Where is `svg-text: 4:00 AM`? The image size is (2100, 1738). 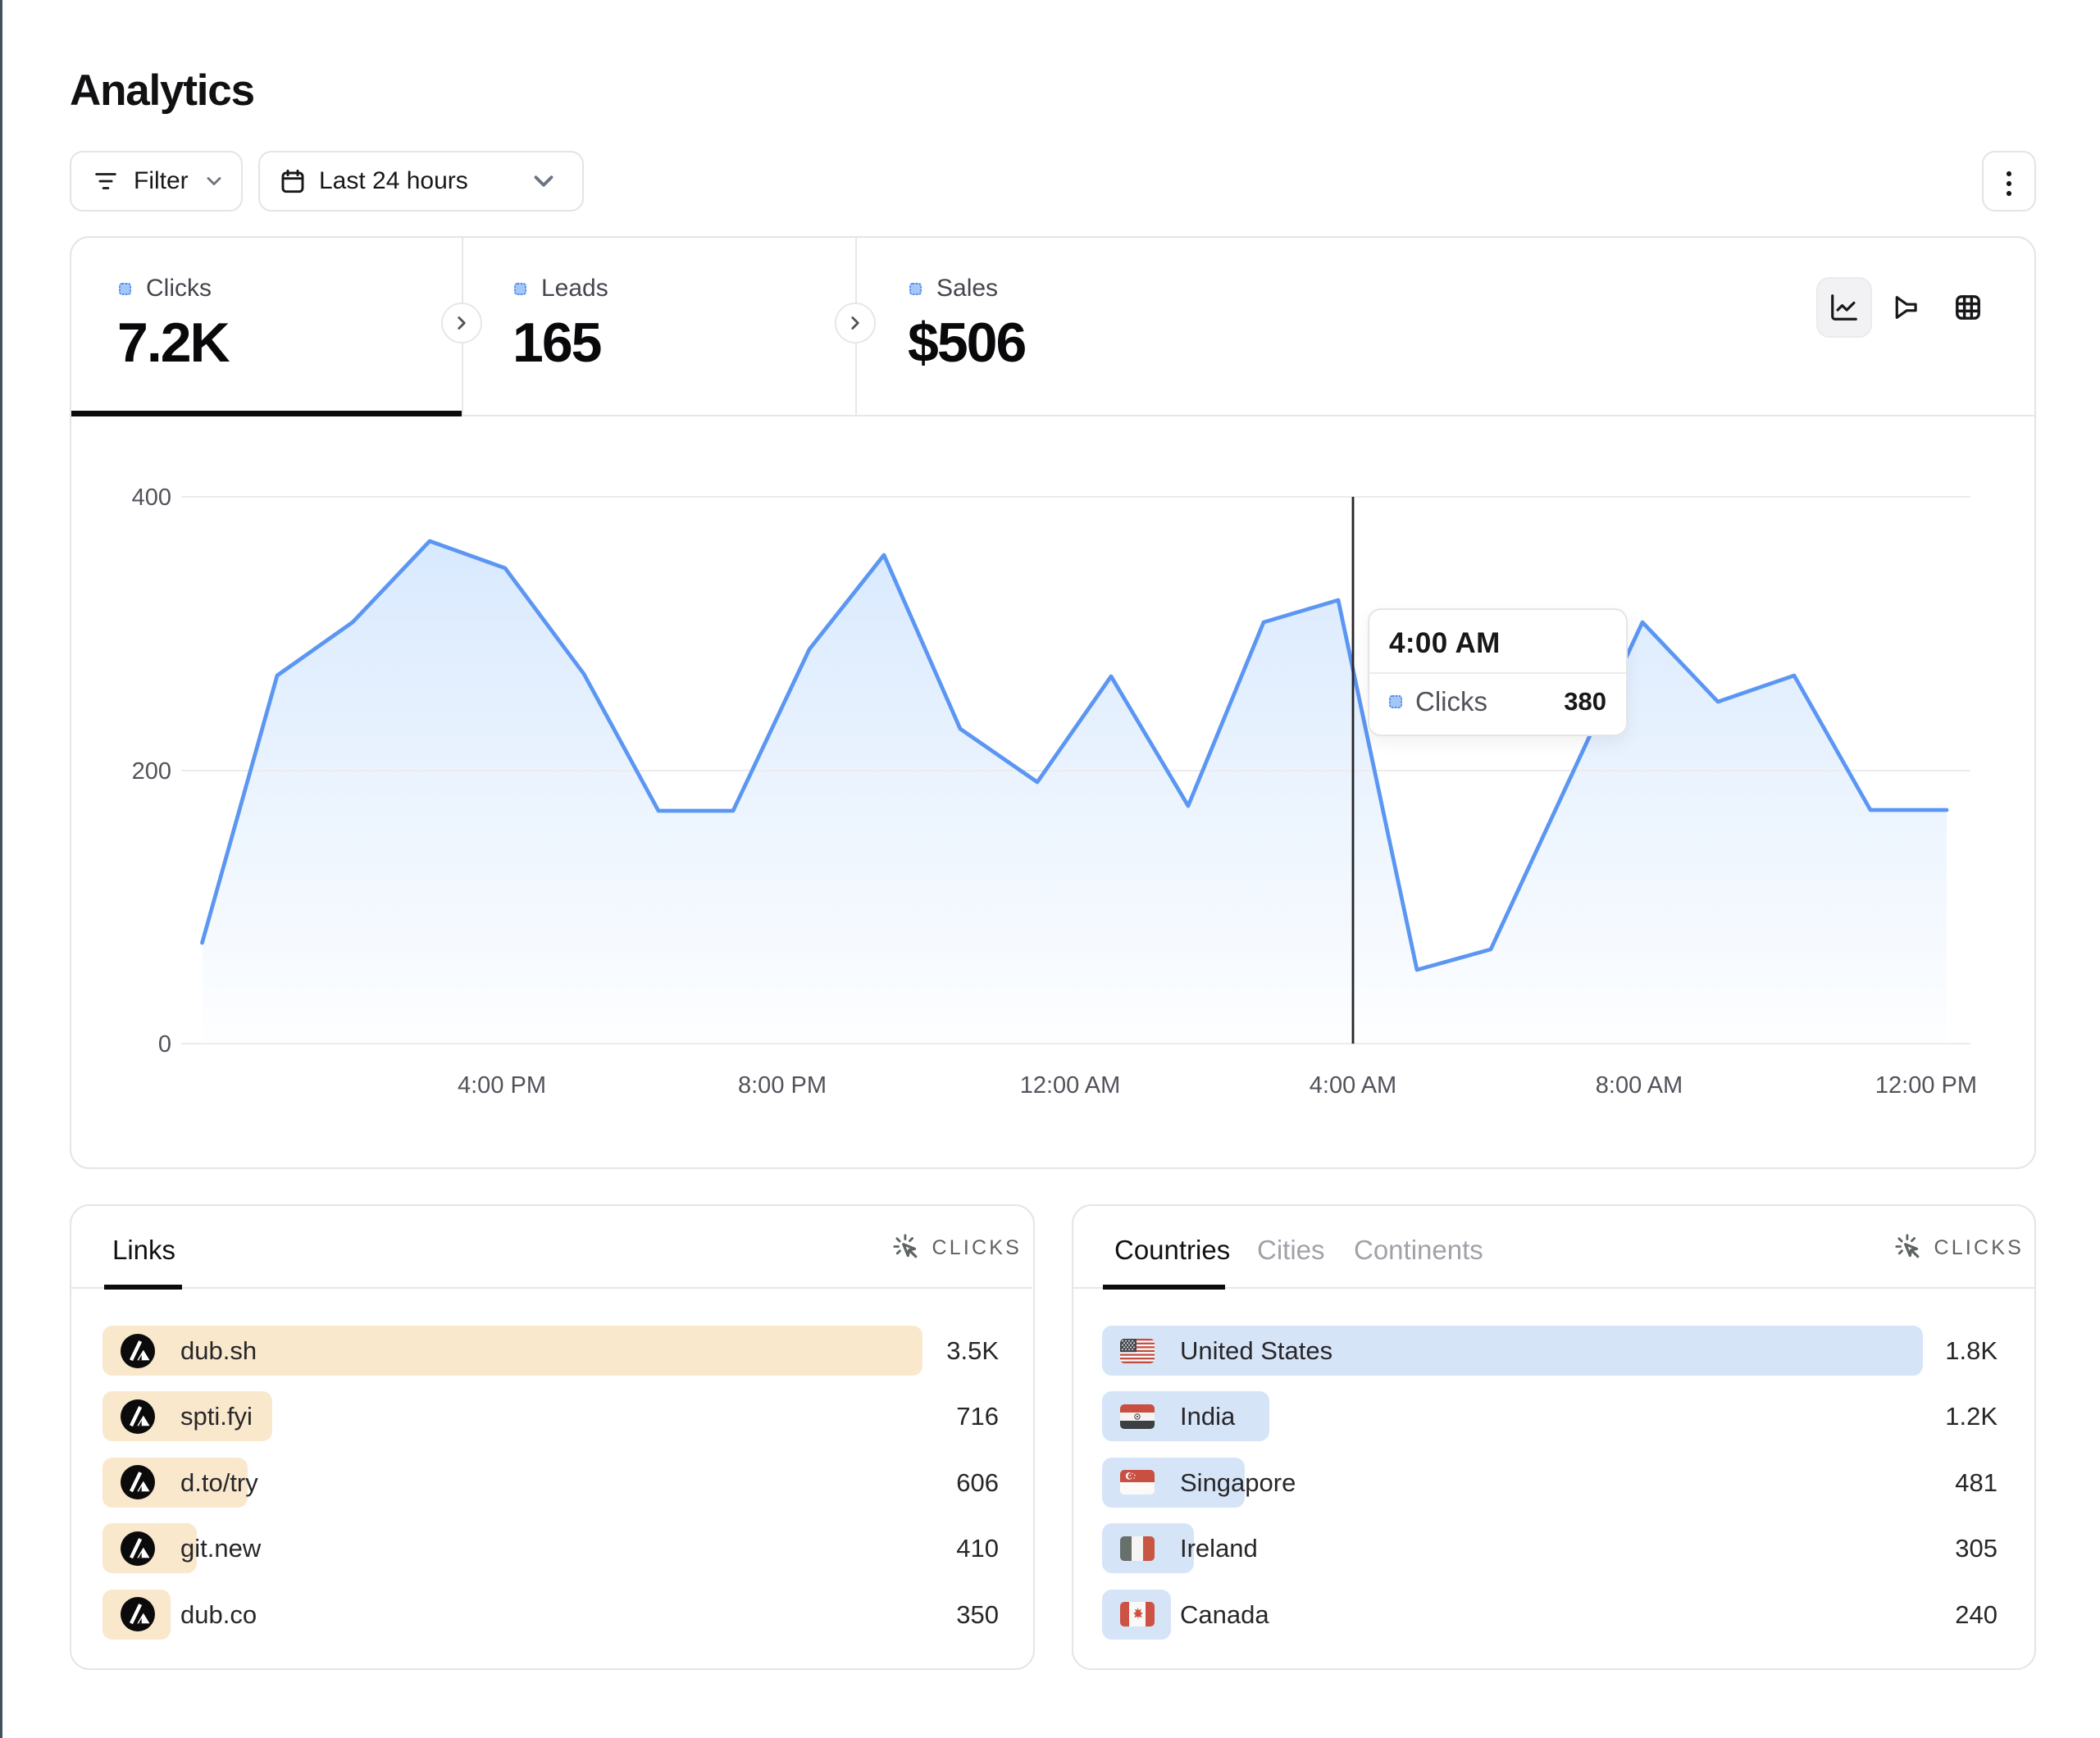
svg-text: 4:00 AM is located at coordinates (1353, 1085).